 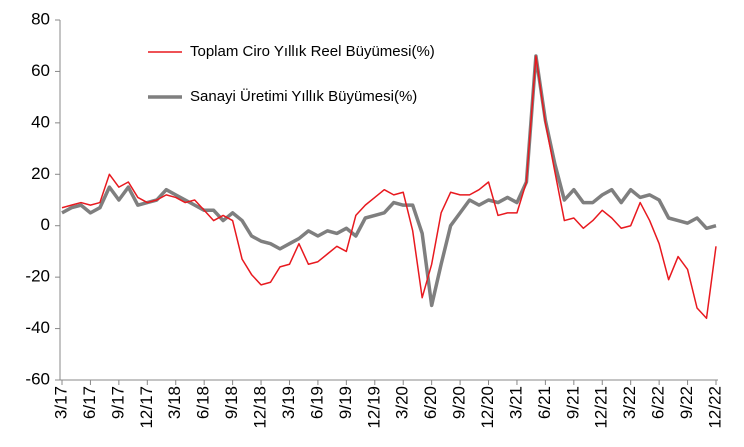 I want to click on legend-label: Toplam Ciro Yıllık Reel Büyümesi(%), so click(x=312, y=51).